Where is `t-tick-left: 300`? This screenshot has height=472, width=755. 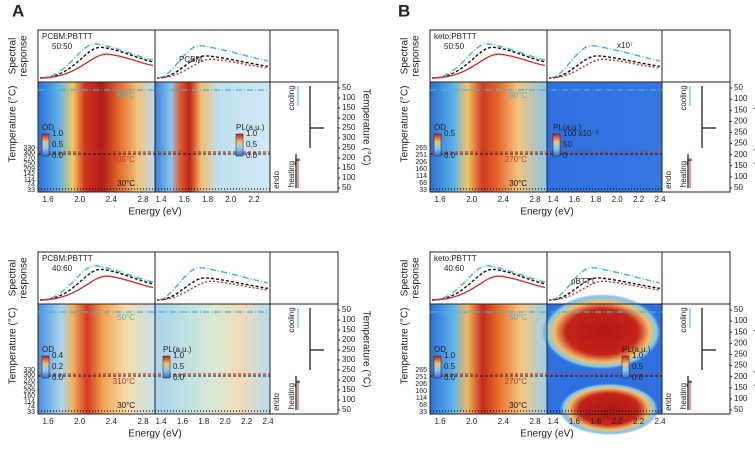
t-tick-left: 300 is located at coordinates (29, 153).